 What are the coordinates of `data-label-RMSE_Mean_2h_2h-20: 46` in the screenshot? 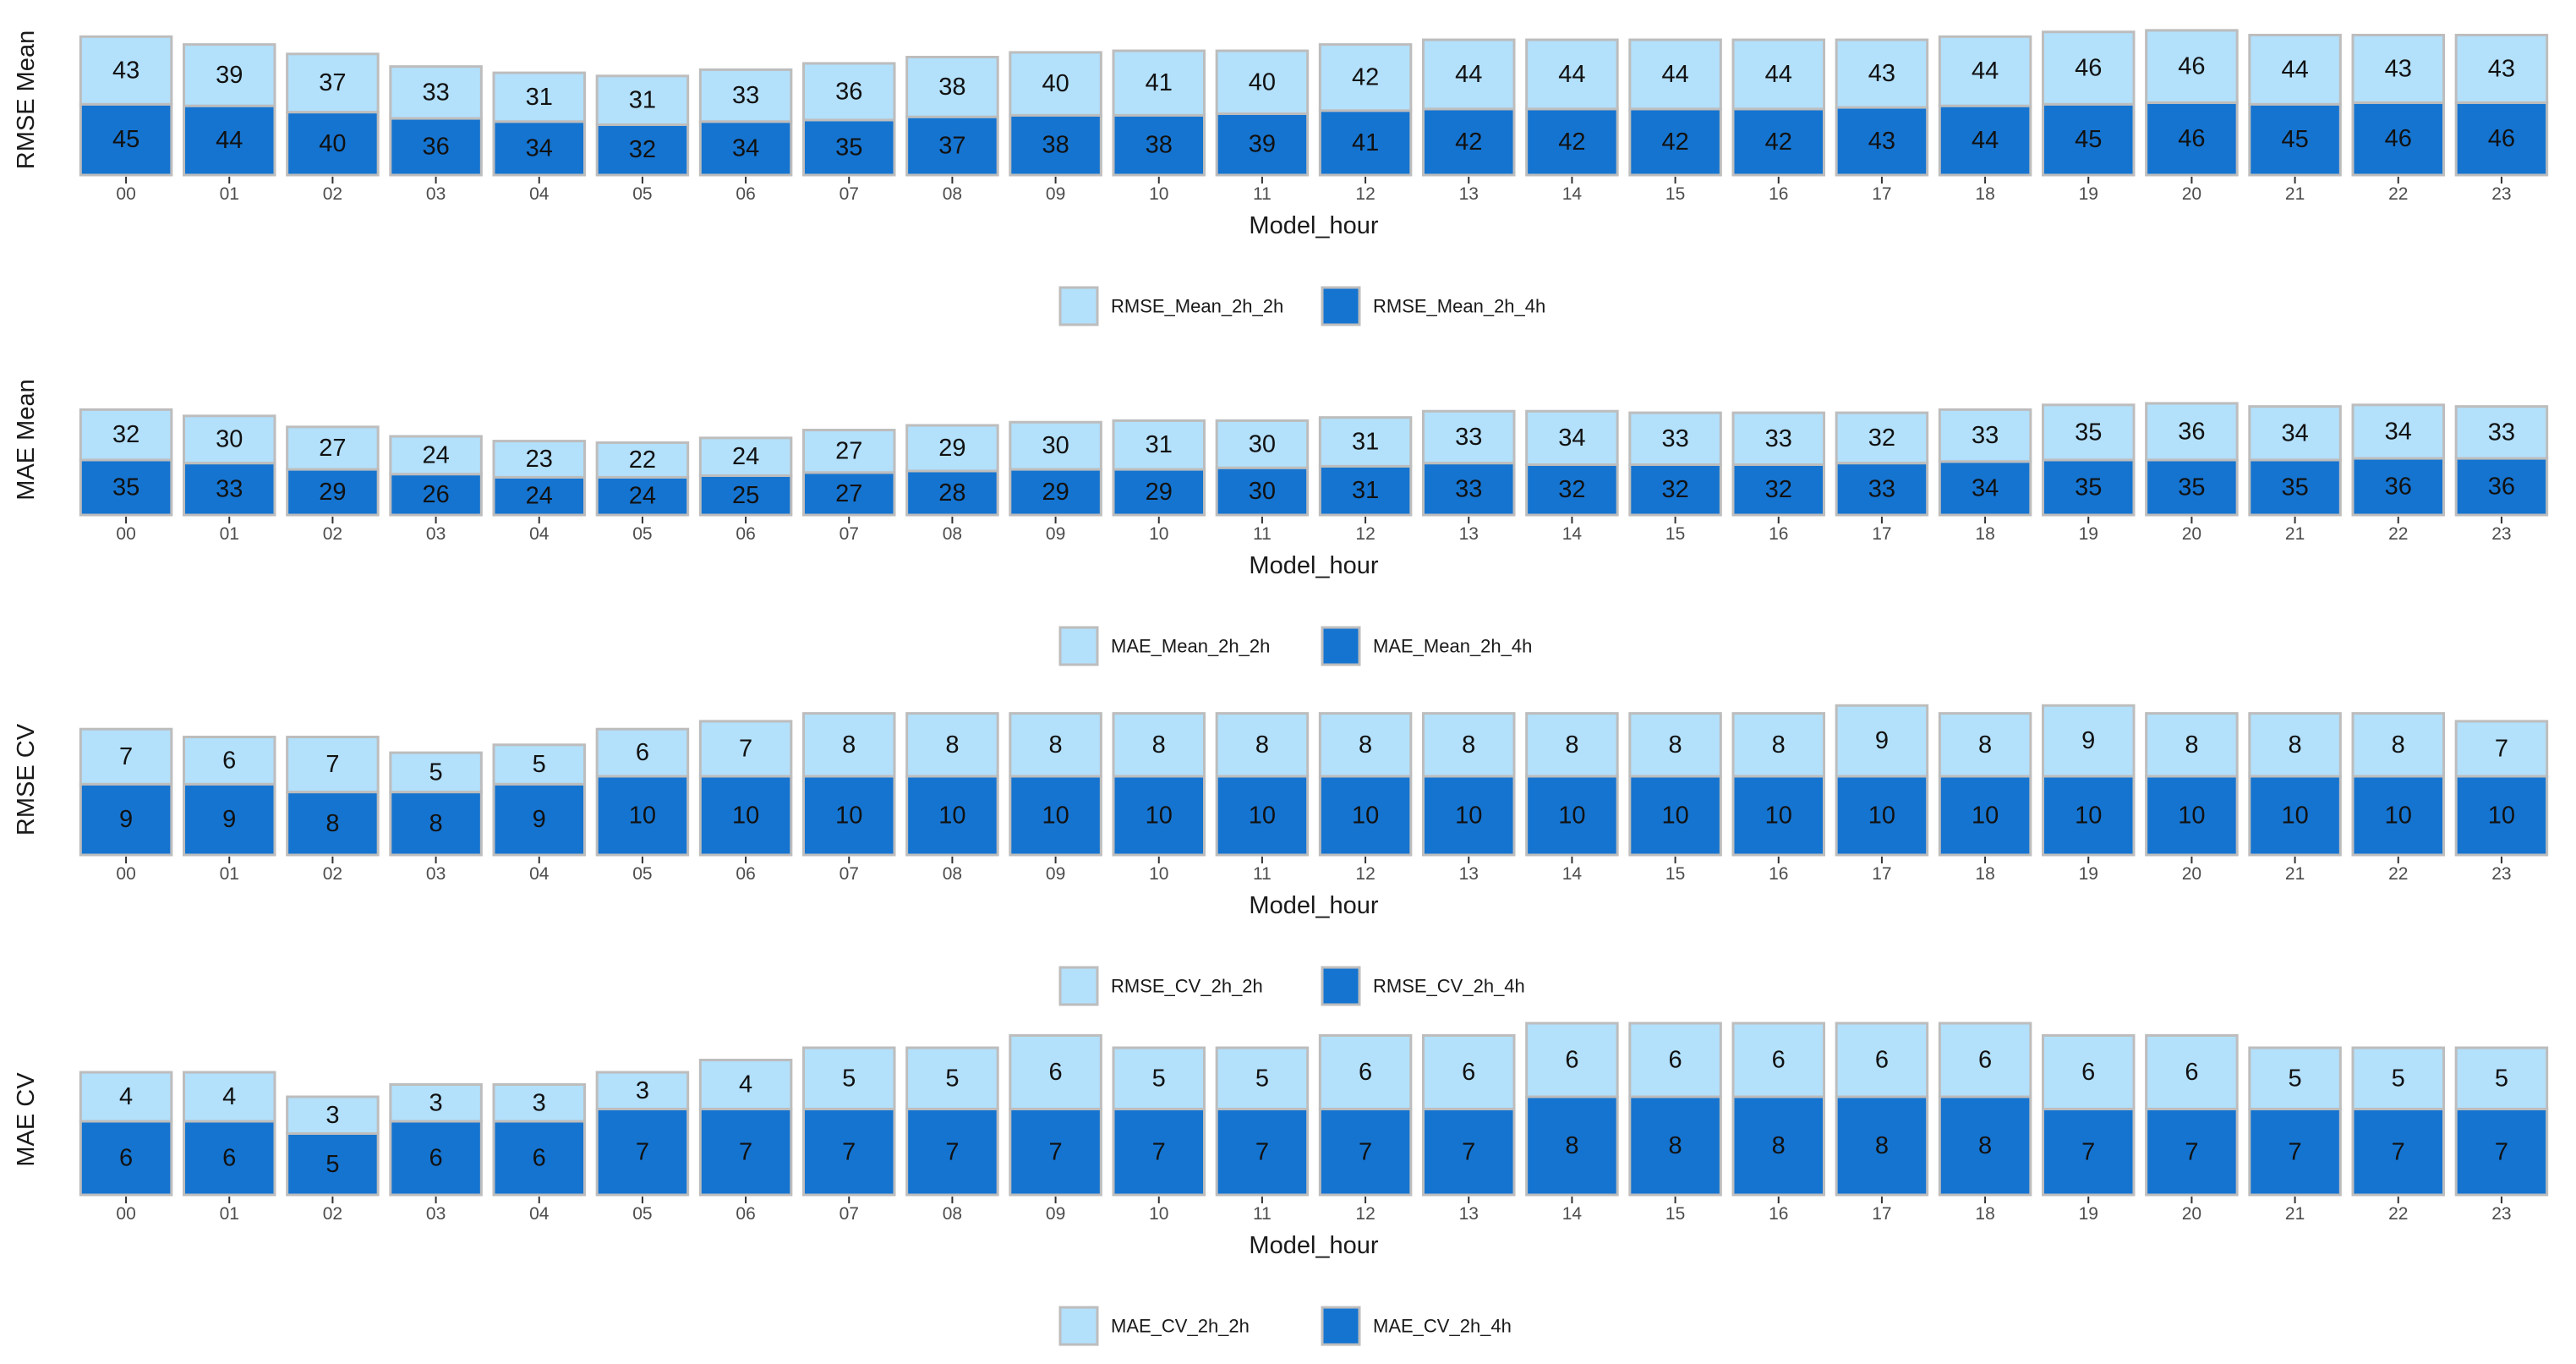 It's located at (2191, 66).